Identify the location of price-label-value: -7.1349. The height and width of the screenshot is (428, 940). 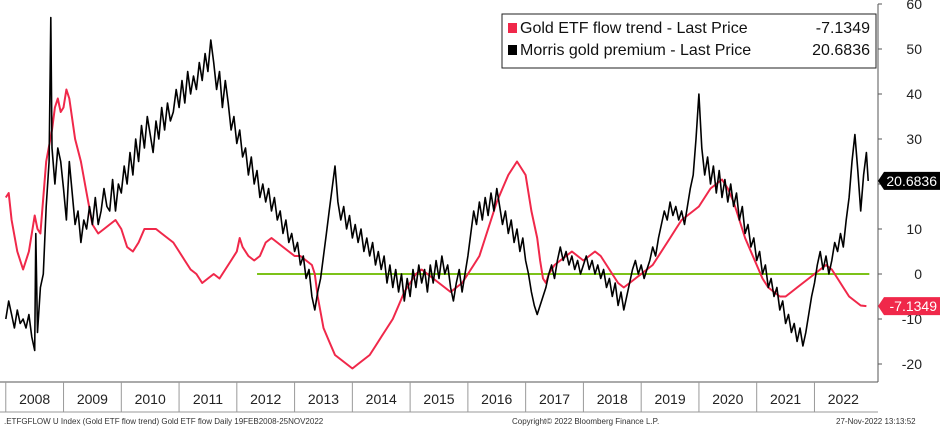
(914, 306).